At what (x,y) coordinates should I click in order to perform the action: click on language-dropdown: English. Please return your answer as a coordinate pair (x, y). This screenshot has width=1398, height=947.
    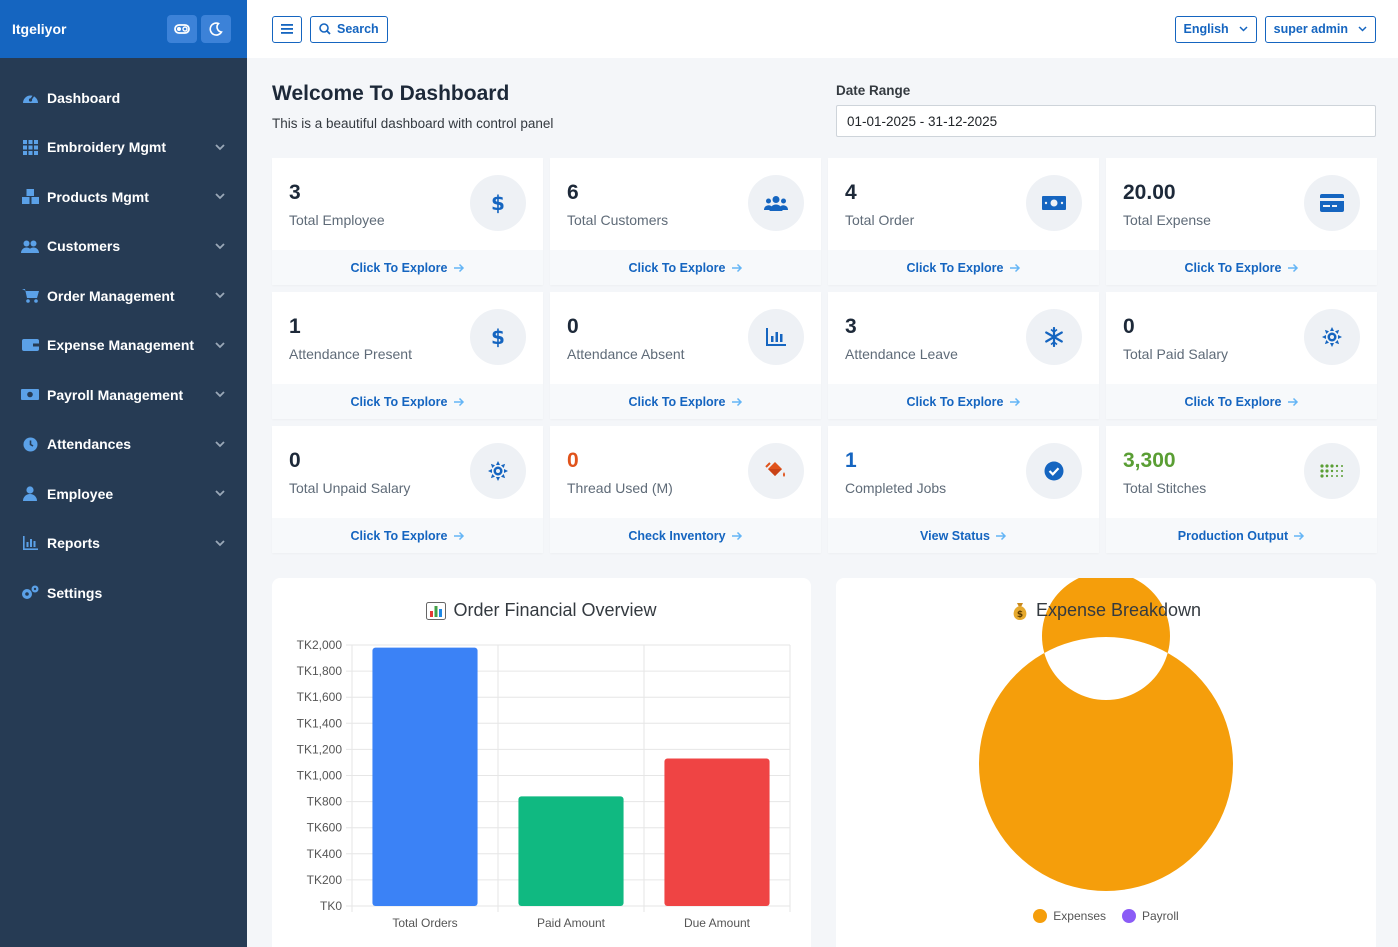
    Looking at the image, I should click on (1215, 29).